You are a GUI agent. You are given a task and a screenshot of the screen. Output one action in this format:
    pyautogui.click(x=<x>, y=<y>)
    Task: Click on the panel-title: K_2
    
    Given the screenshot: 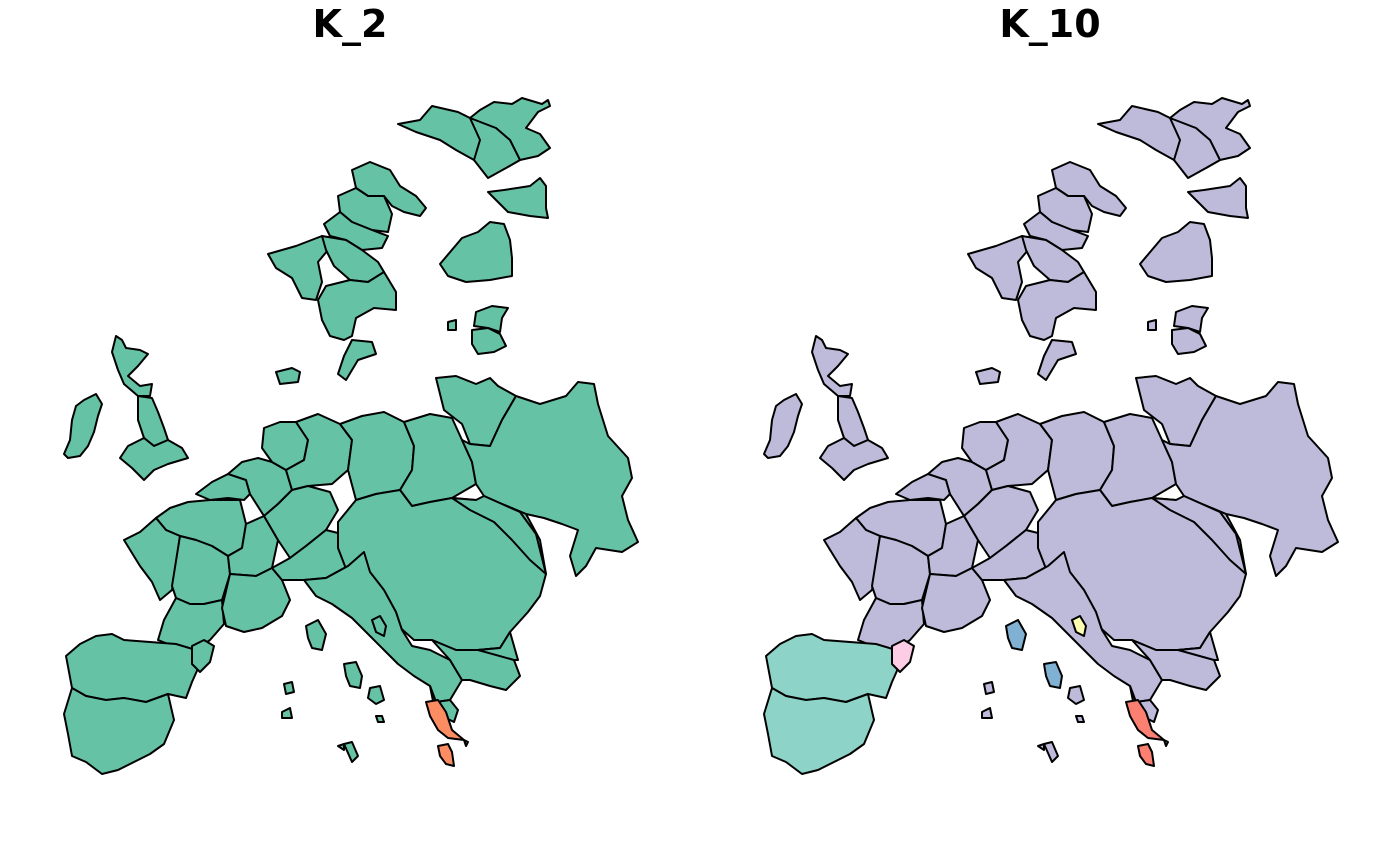 What is the action you would take?
    pyautogui.click(x=350, y=24)
    